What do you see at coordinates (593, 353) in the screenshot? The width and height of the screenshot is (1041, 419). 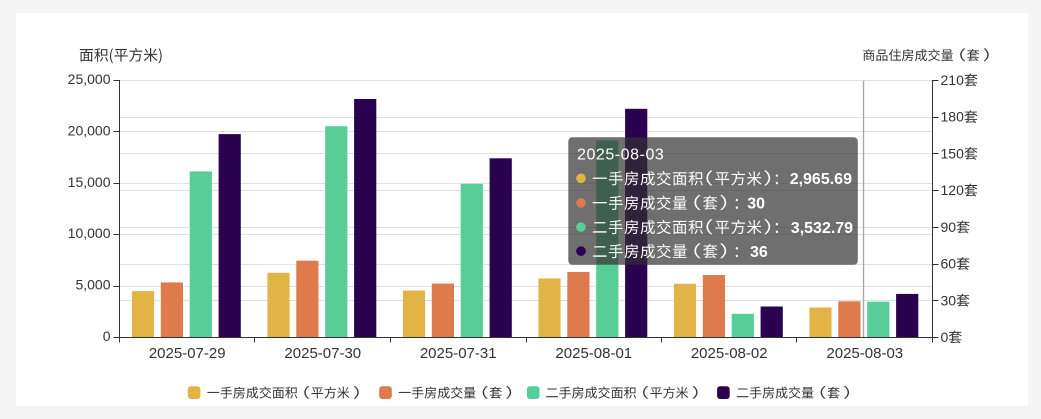 I see `svg-text: 2025-08-01` at bounding box center [593, 353].